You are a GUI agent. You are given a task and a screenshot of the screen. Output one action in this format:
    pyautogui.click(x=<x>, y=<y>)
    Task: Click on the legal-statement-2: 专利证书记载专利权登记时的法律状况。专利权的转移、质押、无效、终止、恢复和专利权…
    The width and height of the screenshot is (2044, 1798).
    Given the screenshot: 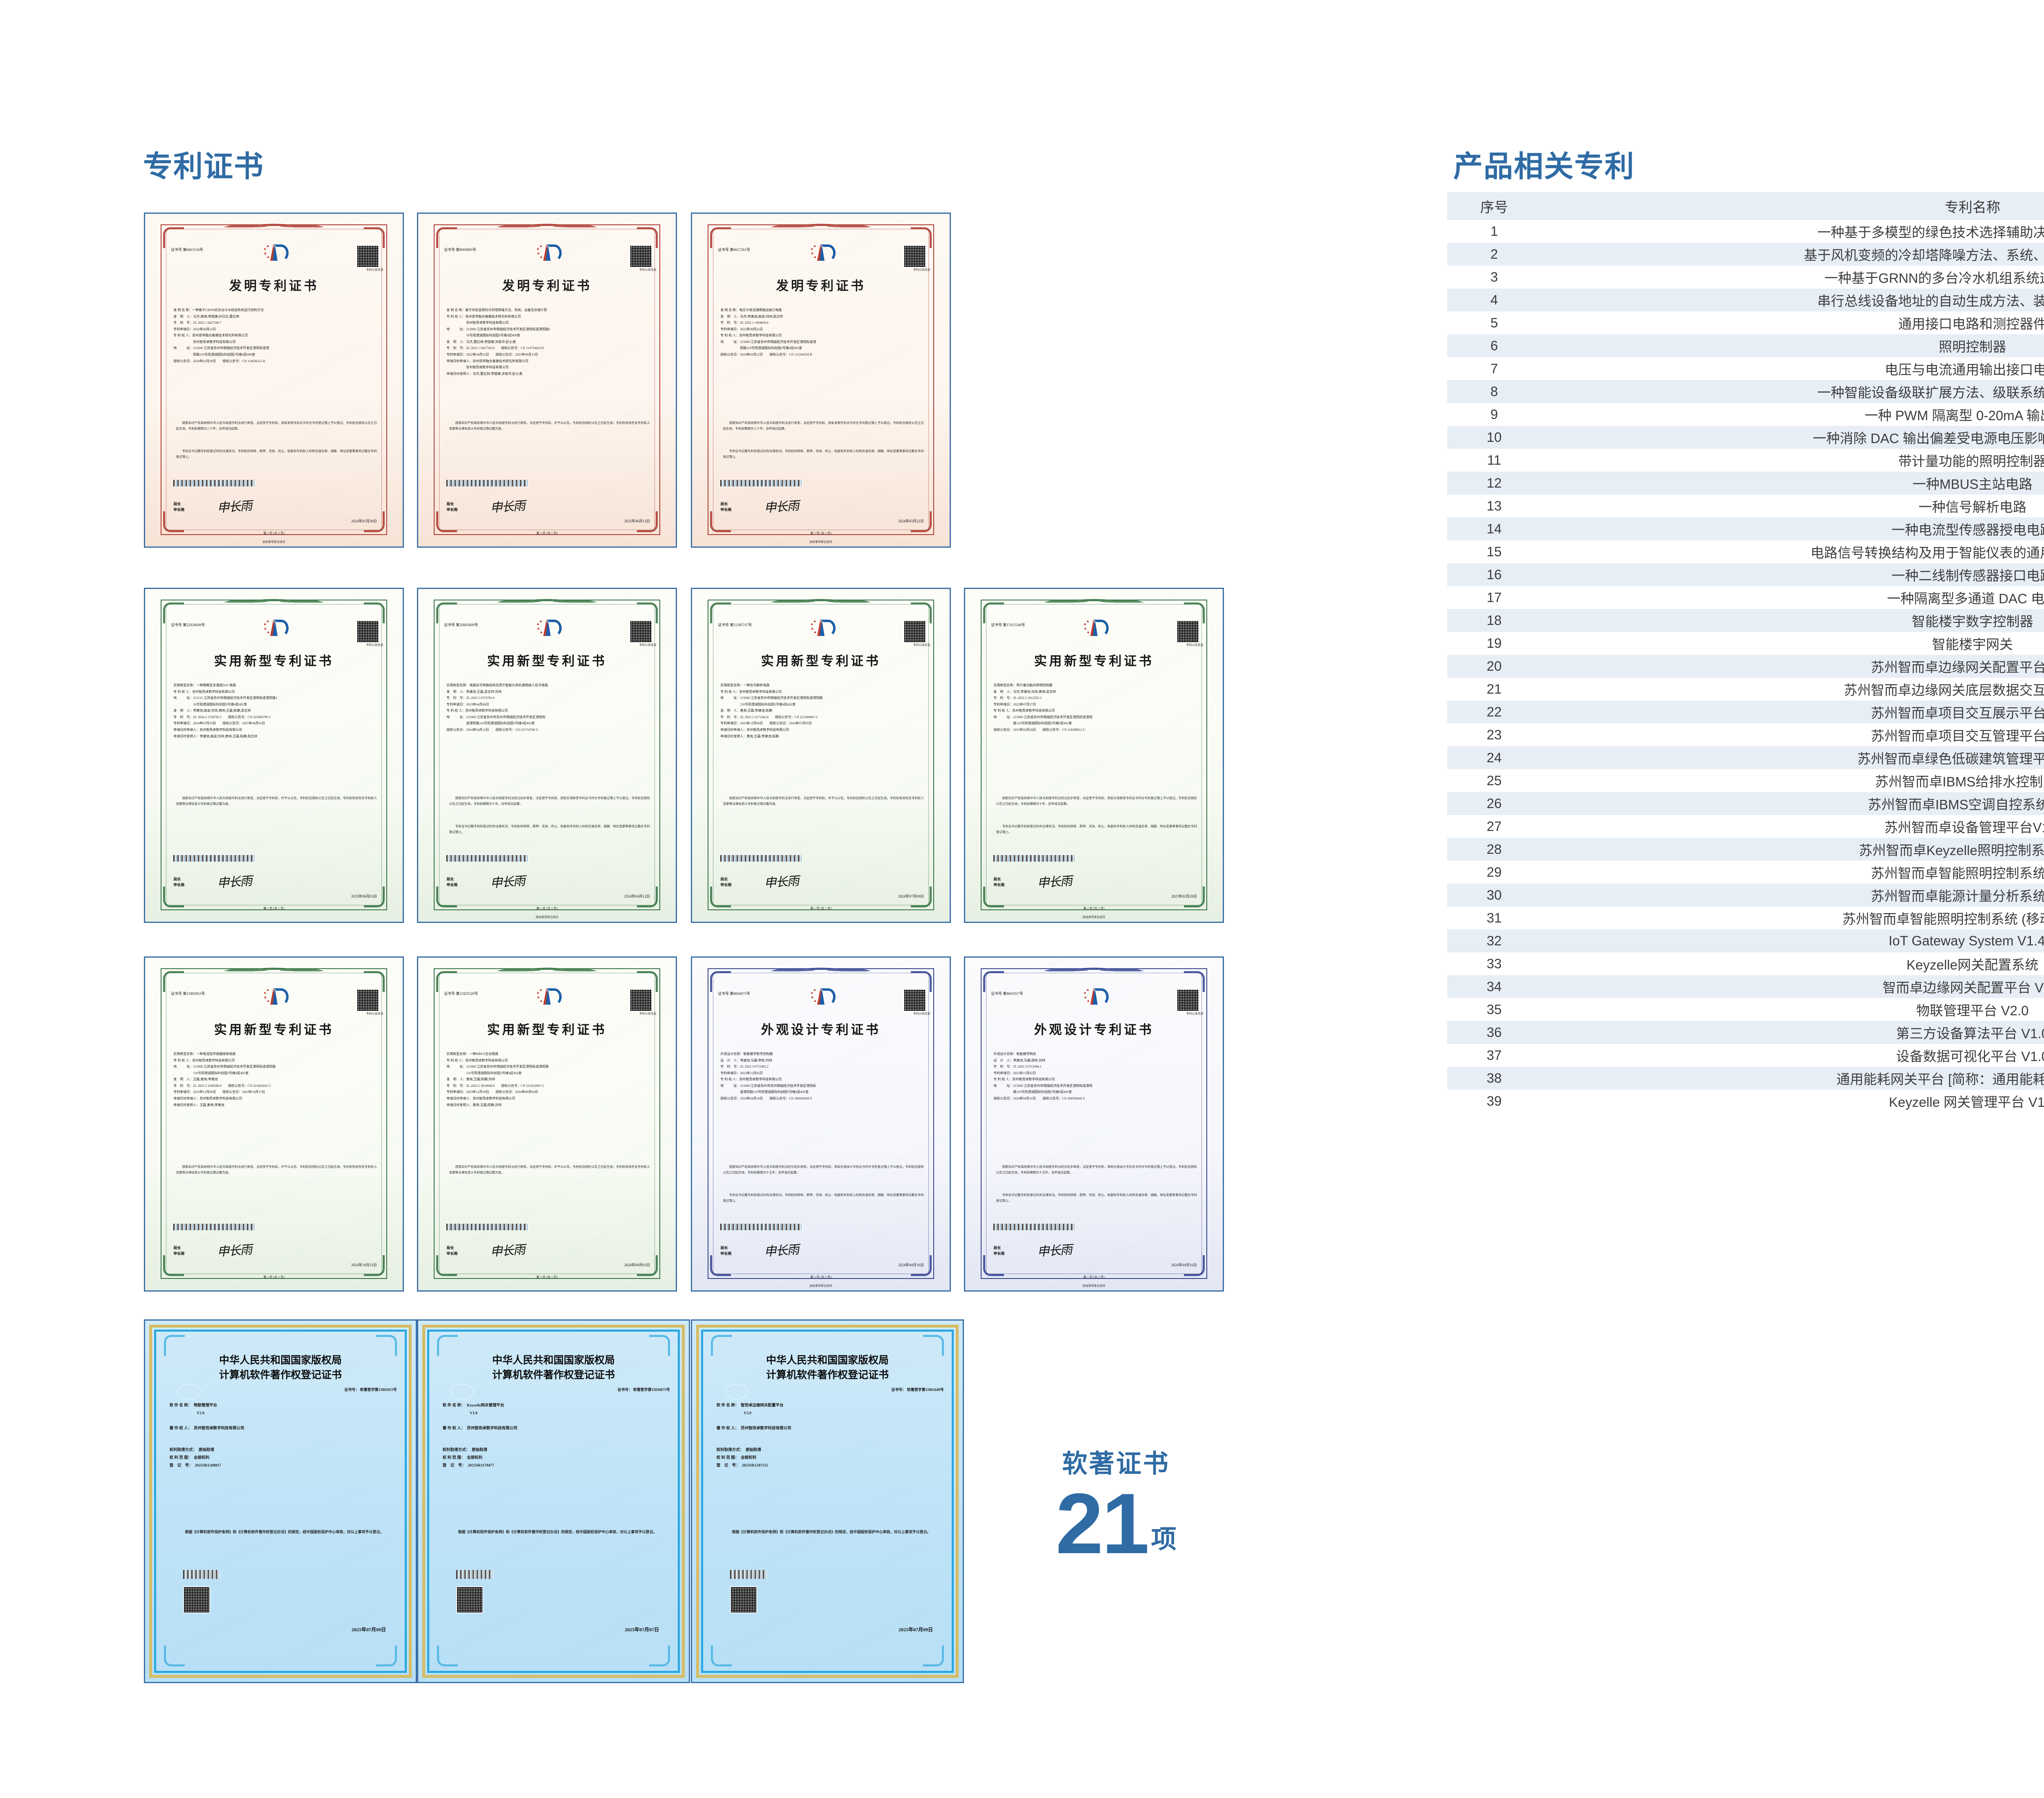 What is the action you would take?
    pyautogui.click(x=1096, y=829)
    